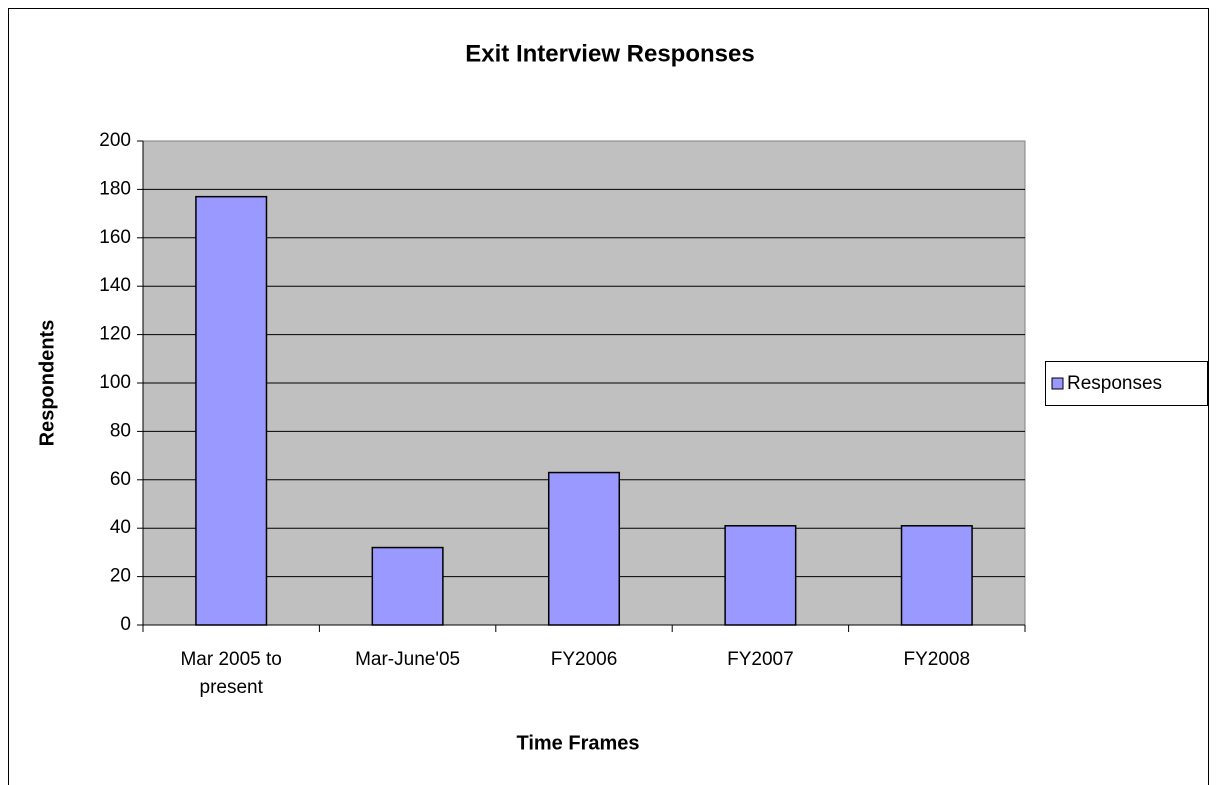  Describe the element at coordinates (120, 527) in the screenshot. I see `y-tick-label: 40` at that location.